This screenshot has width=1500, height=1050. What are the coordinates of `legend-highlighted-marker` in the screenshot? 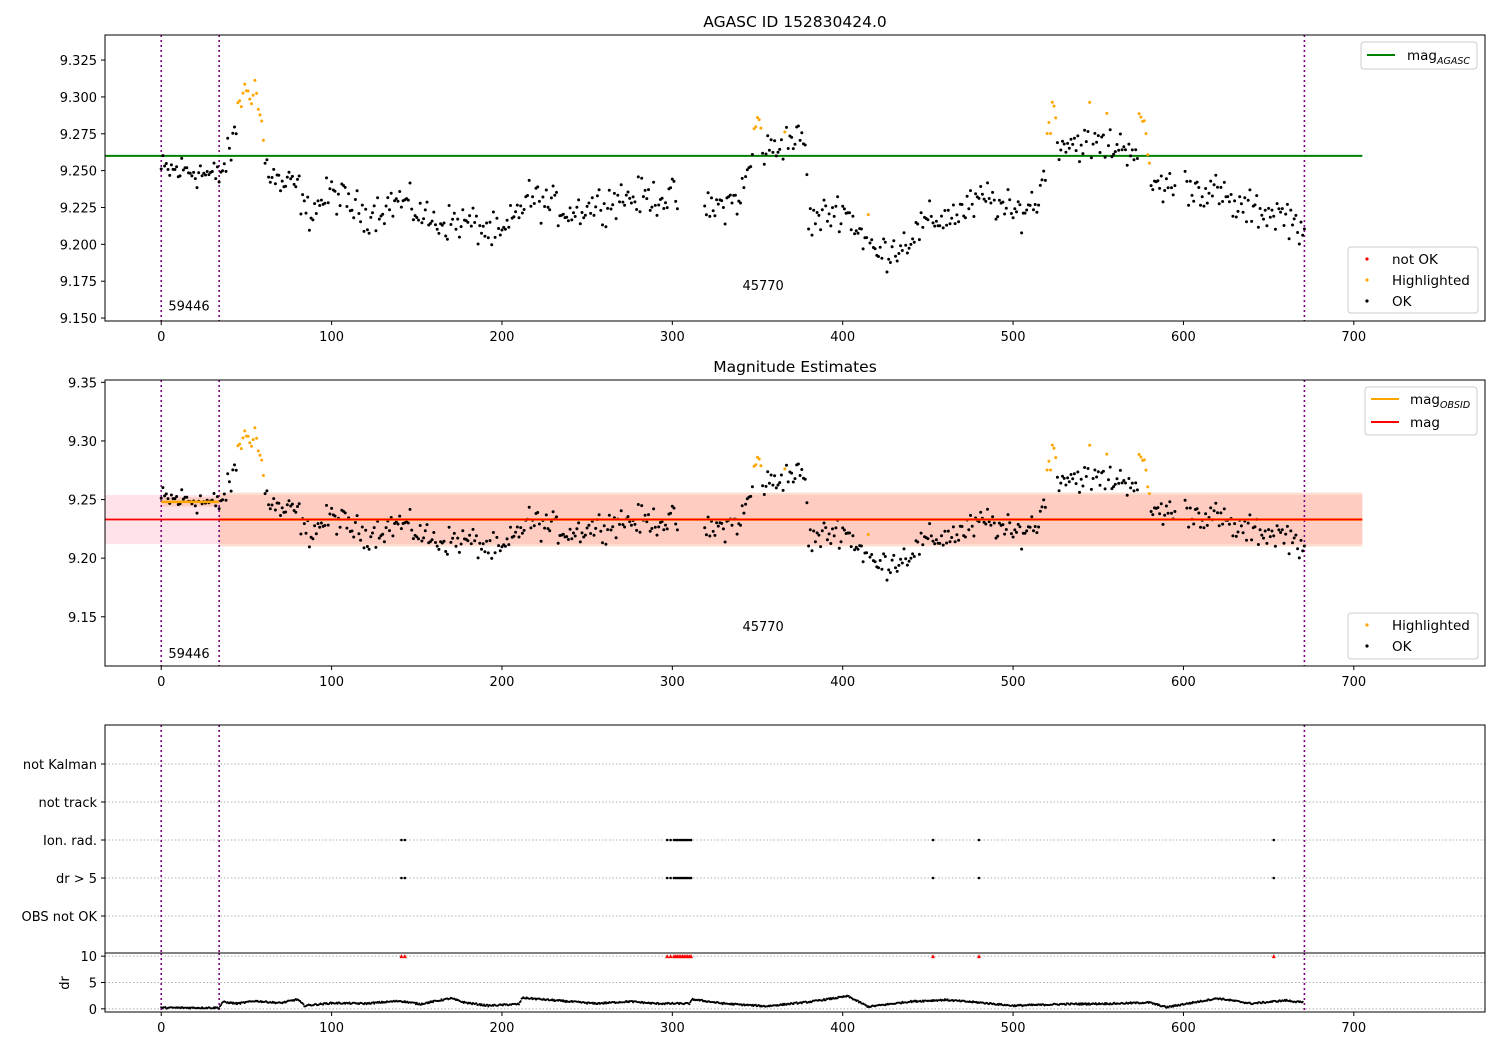 It's located at (1367, 625).